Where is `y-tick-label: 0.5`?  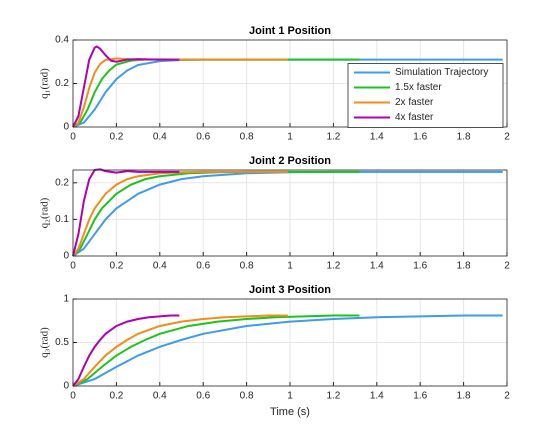
y-tick-label: 0.5 is located at coordinates (62, 342).